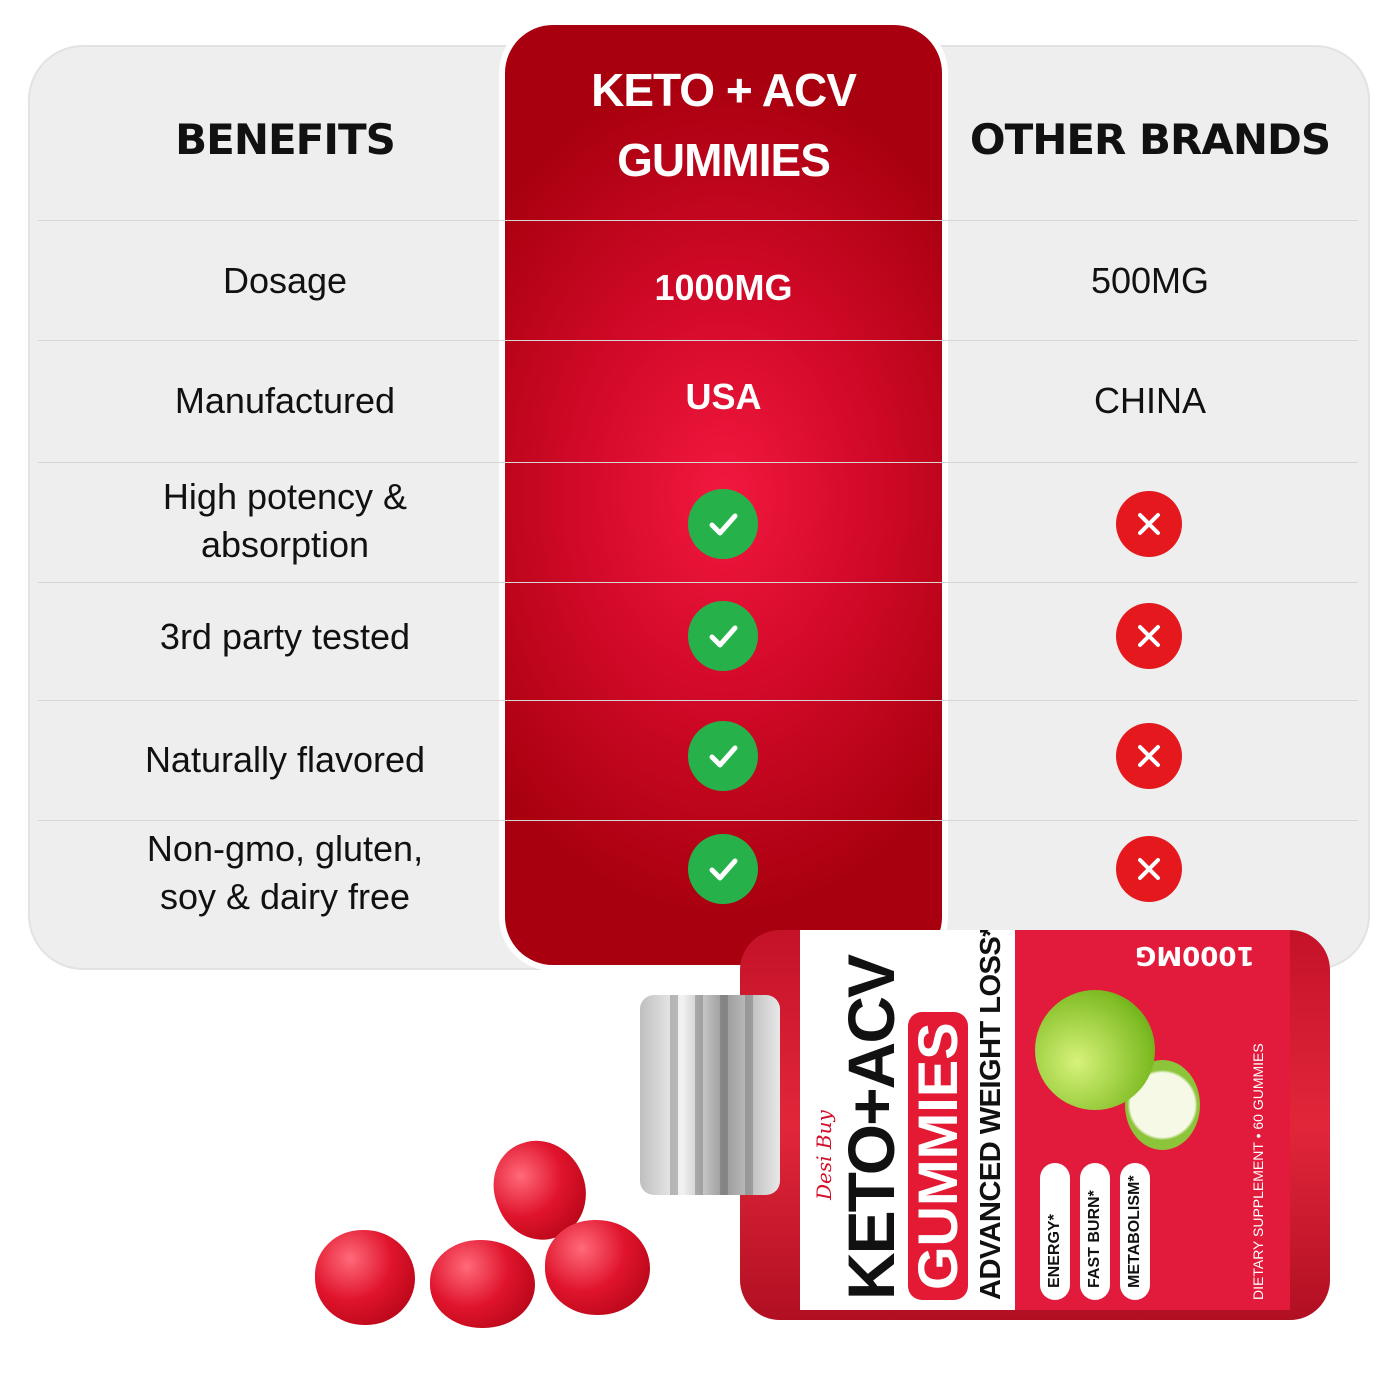  I want to click on bottle-tagline: ADVANCED WEIGHT LOSS*, so click(991, 1115).